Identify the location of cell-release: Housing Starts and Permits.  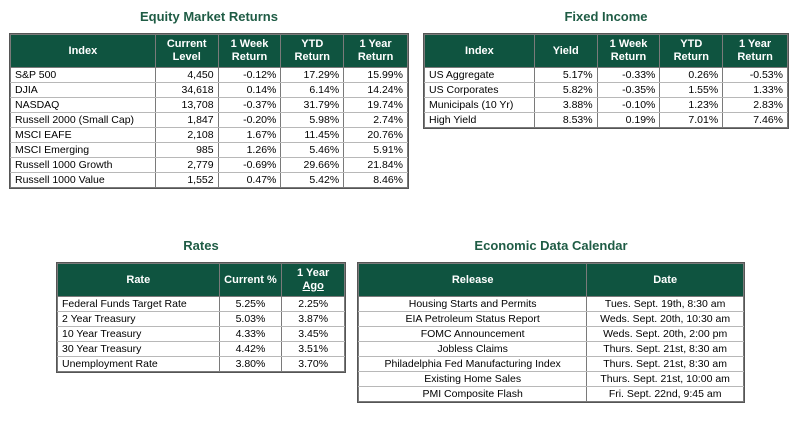
(472, 304).